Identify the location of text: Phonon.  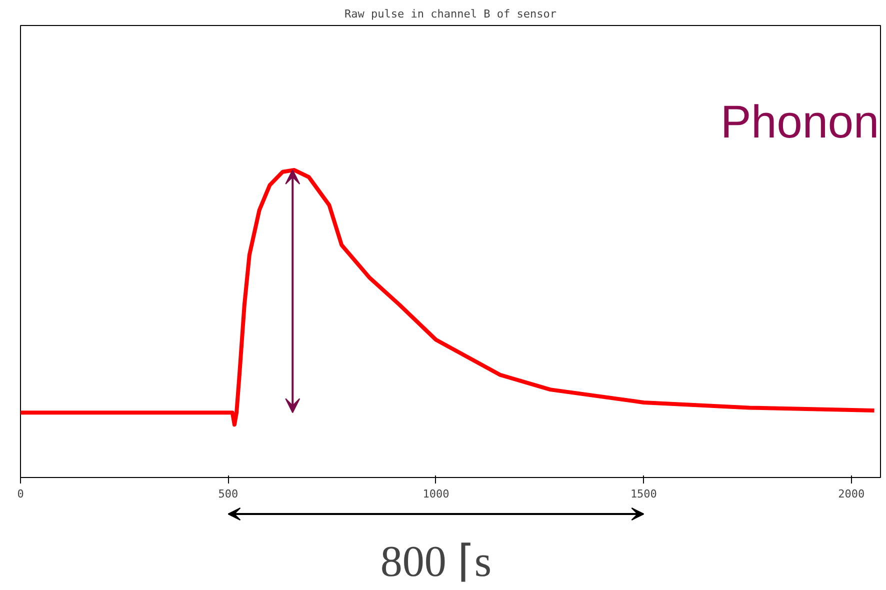
(800, 122).